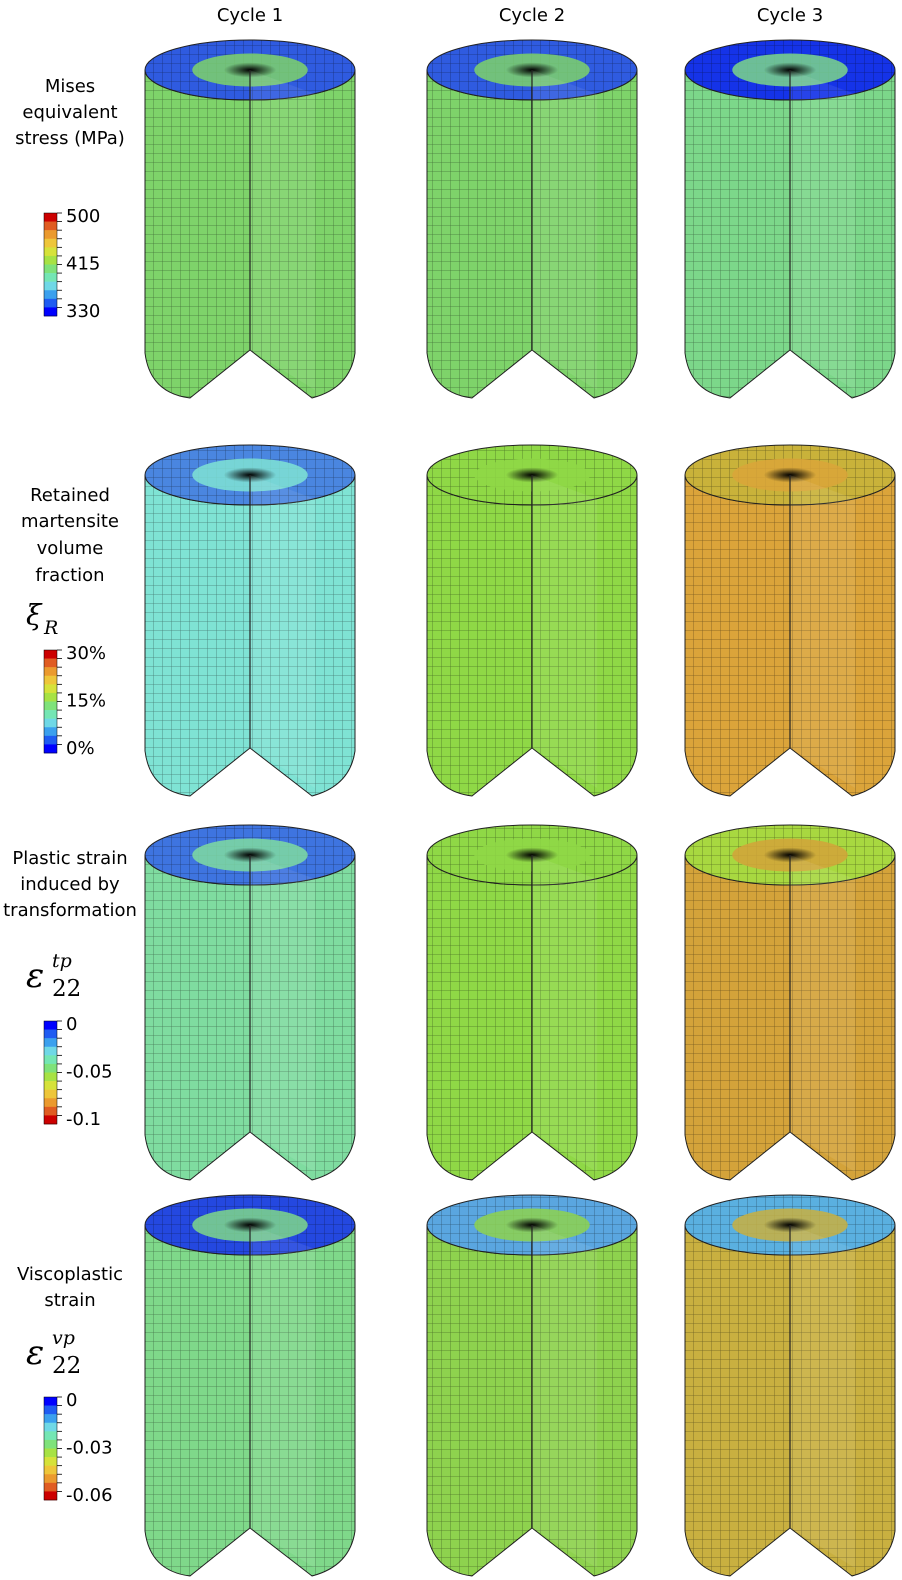 This screenshot has width=902, height=1580. Describe the element at coordinates (83, 311) in the screenshot. I see `colorbar-label: 330` at that location.